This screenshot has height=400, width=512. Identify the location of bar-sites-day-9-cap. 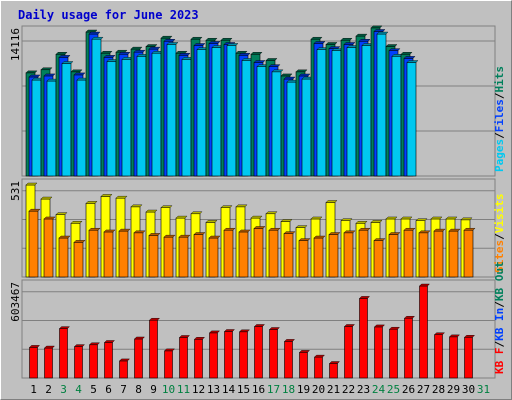
(154, 234).